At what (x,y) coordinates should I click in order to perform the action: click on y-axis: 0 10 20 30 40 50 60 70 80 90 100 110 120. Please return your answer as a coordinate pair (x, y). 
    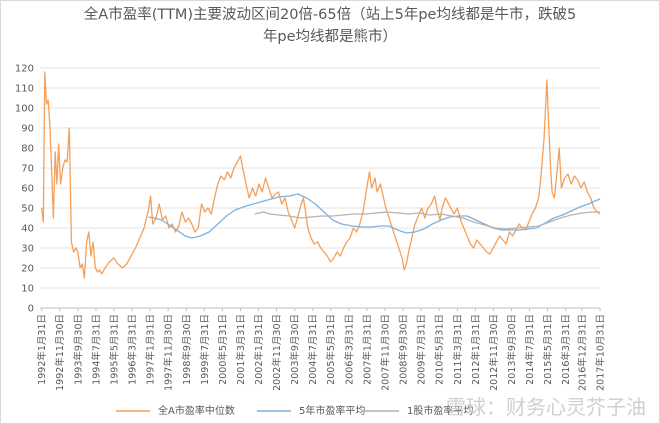
    Looking at the image, I should click on (24, 189).